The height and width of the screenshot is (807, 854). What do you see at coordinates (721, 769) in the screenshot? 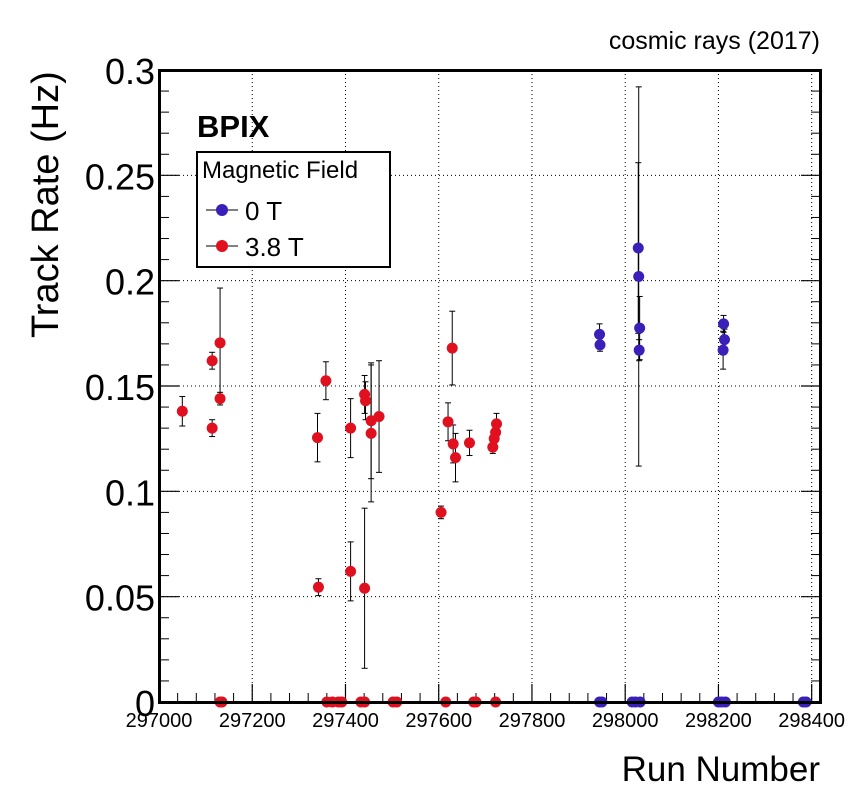
I see `x-axis-label: Run Number` at bounding box center [721, 769].